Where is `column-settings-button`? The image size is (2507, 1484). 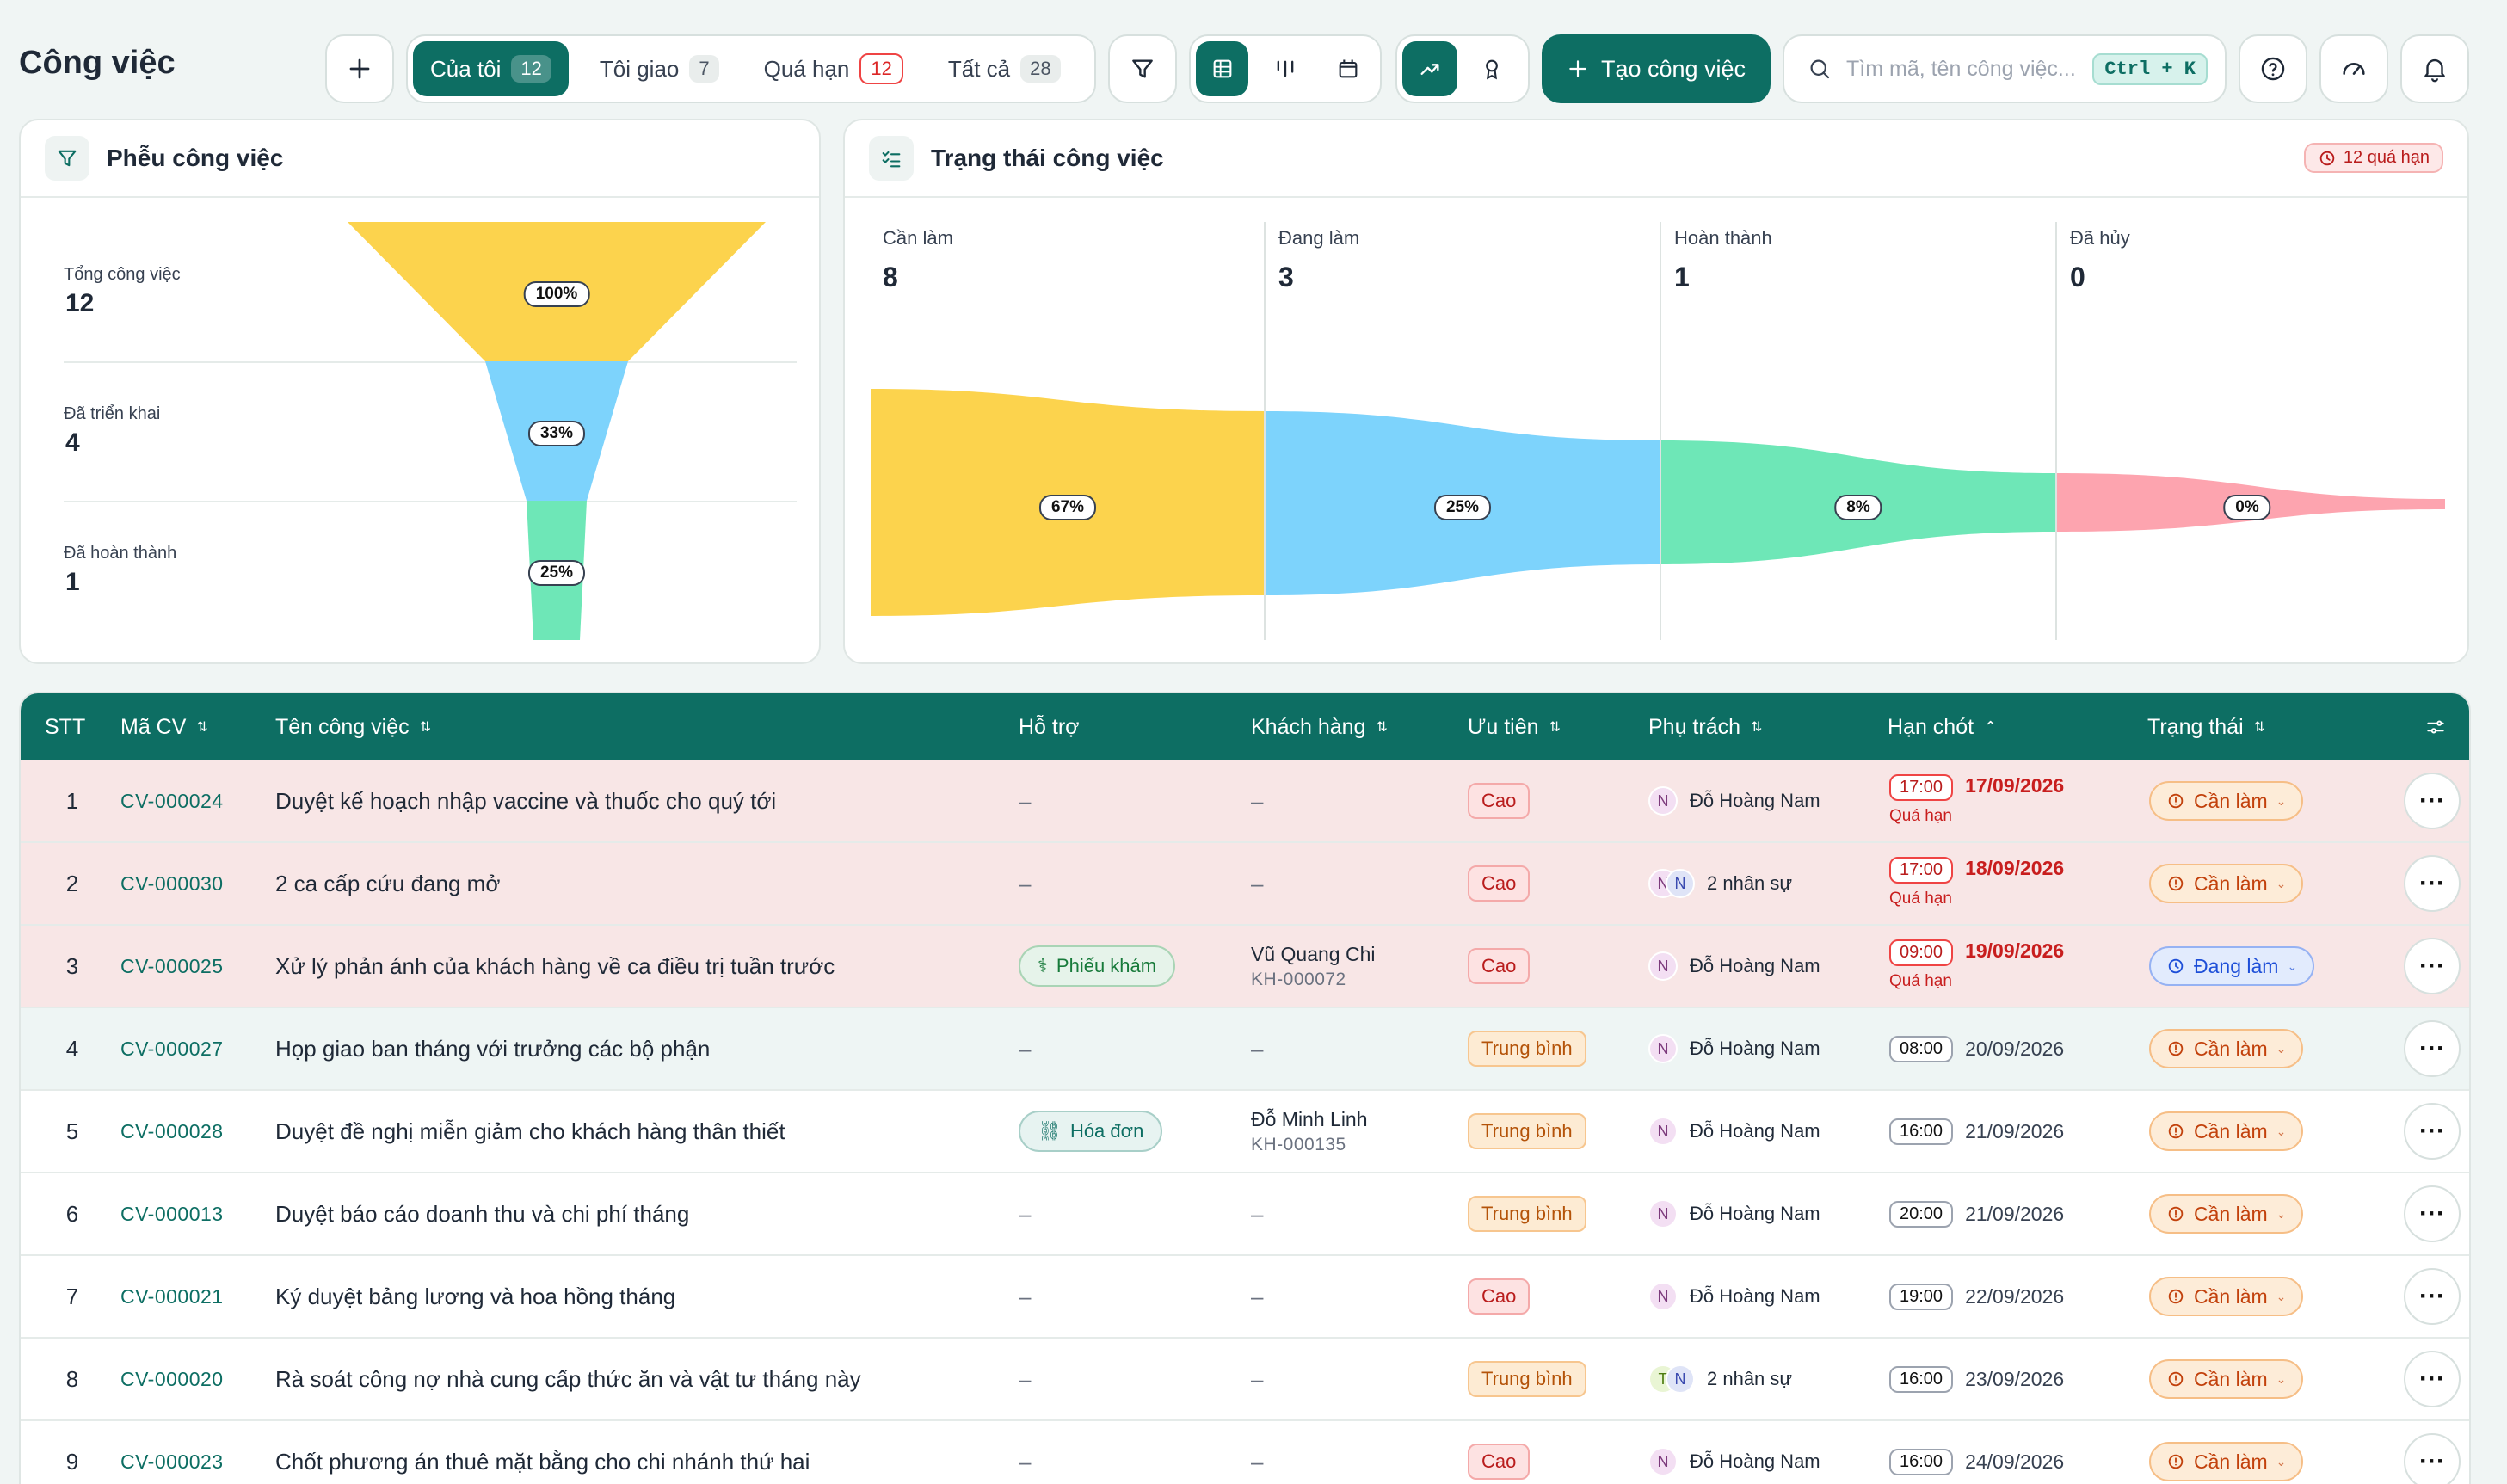 column-settings-button is located at coordinates (2435, 726).